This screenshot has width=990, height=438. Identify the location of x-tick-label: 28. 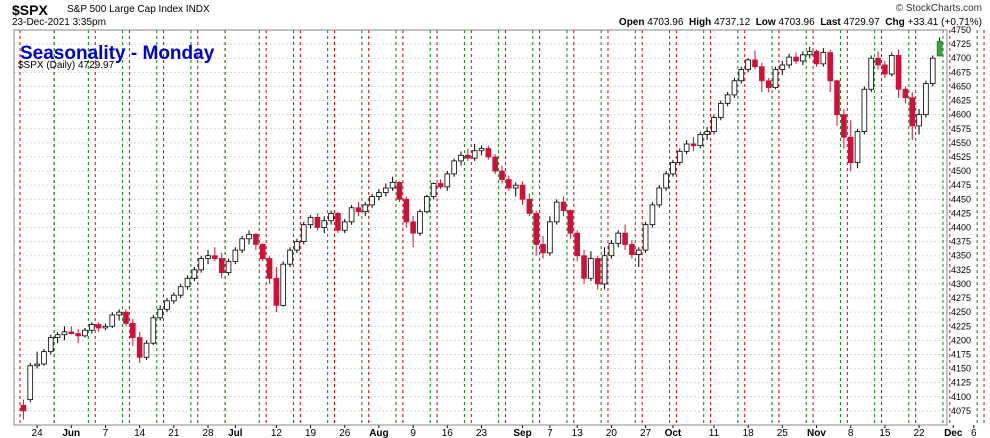
(208, 433).